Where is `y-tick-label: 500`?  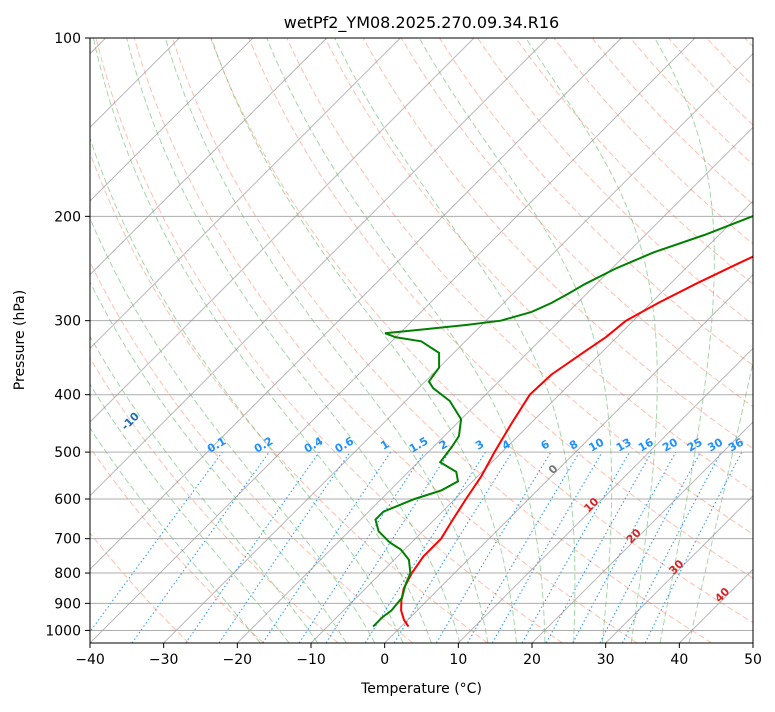
y-tick-label: 500 is located at coordinates (67, 453).